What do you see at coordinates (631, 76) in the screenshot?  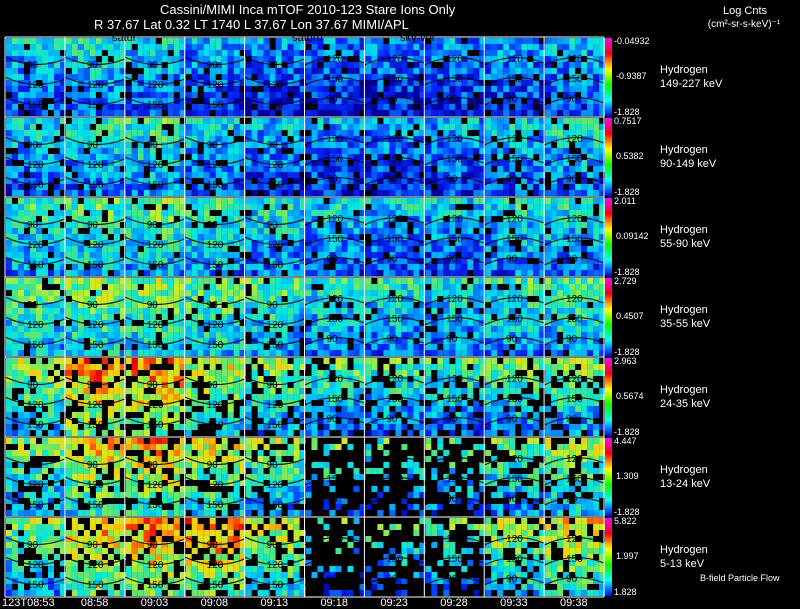 I see `colorbar-mid-label: -0.9387` at bounding box center [631, 76].